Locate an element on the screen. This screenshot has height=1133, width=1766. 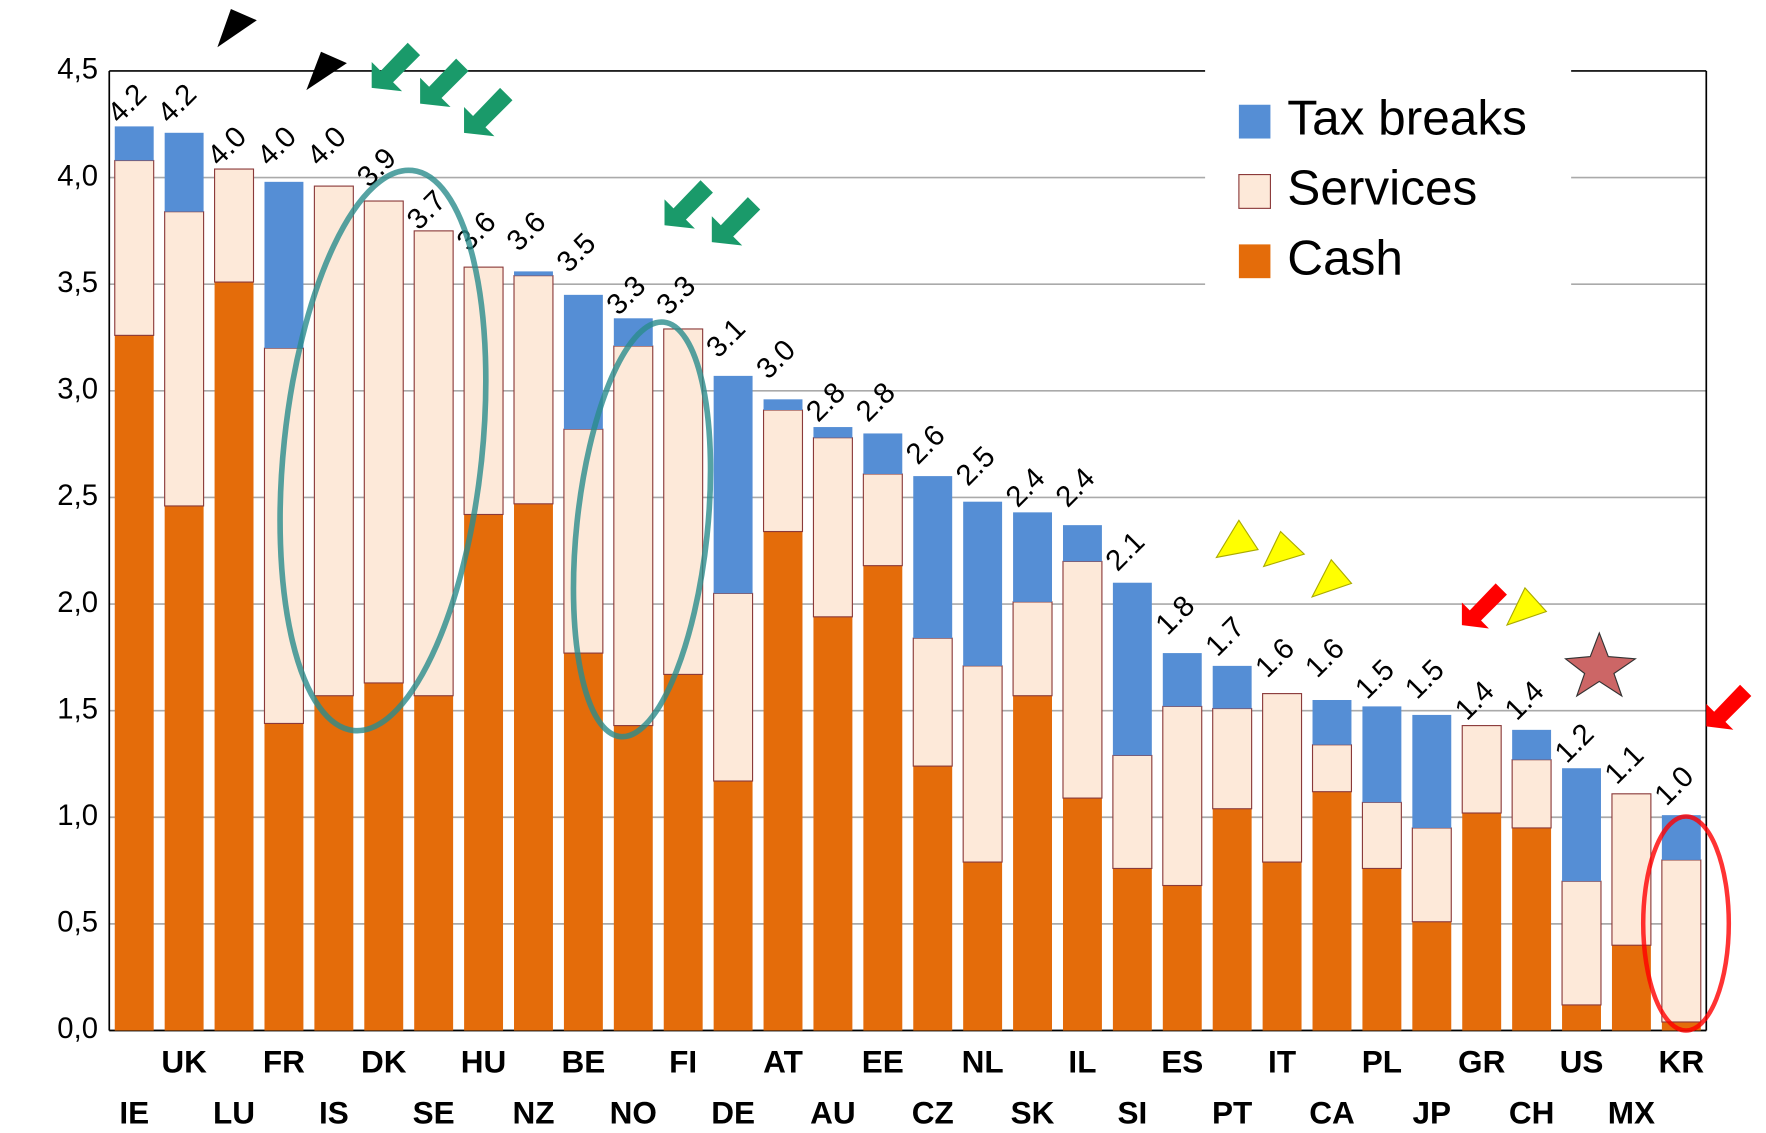
total-label: 3.1 is located at coordinates (726, 338).